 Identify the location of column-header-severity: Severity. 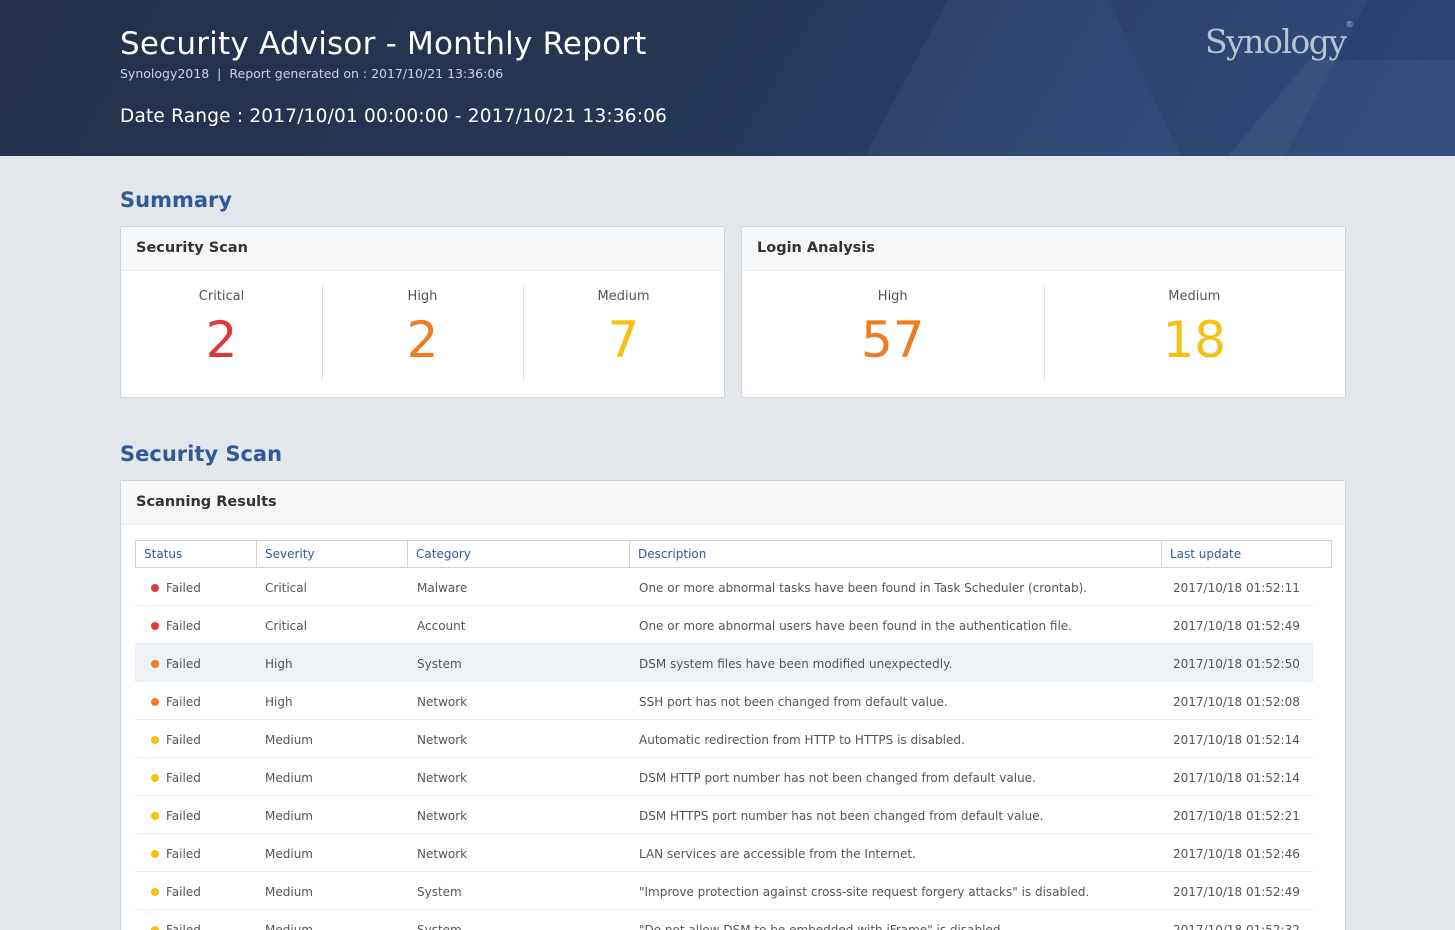
(332, 554).